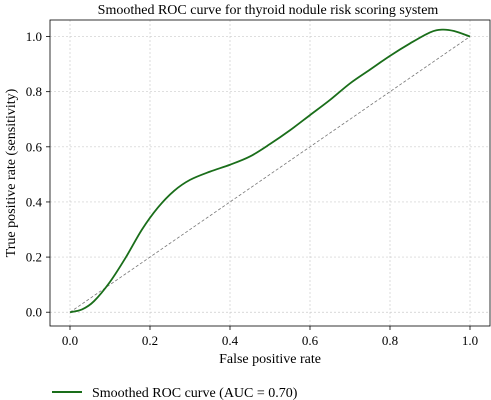 This screenshot has height=400, width=491. I want to click on x-tick-label: 0.0, so click(70, 340).